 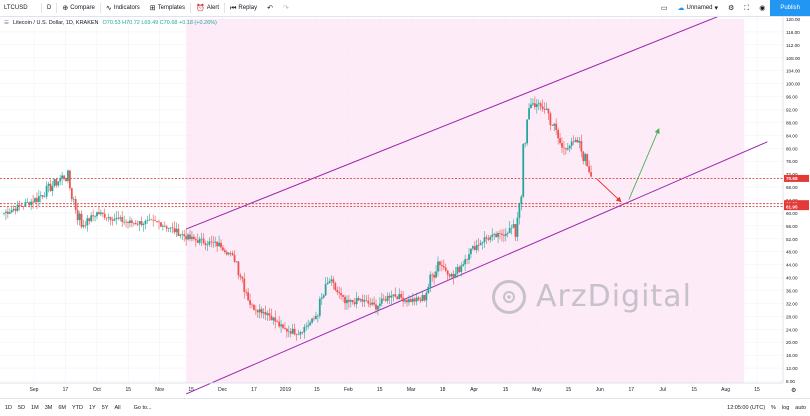 I want to click on price-tick-label: 12.00, so click(x=792, y=368).